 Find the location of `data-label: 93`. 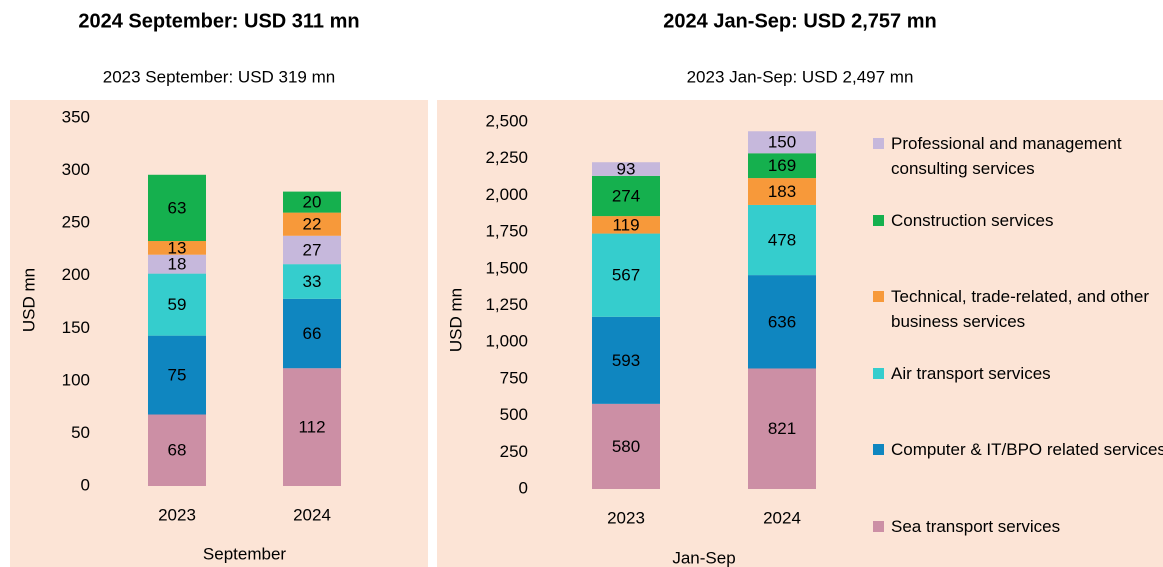

data-label: 93 is located at coordinates (626, 169).